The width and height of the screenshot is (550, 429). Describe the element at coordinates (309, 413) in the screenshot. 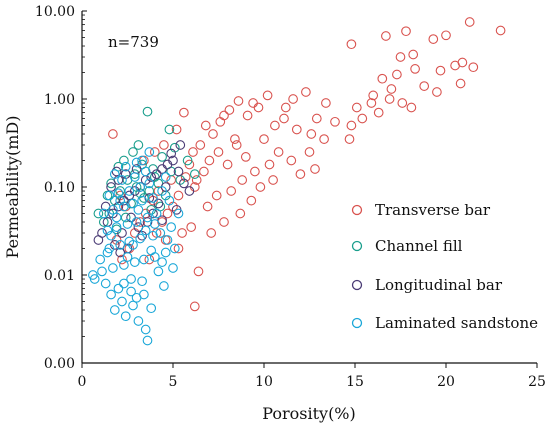

I see `x-axis-title: Porosity(%)` at that location.